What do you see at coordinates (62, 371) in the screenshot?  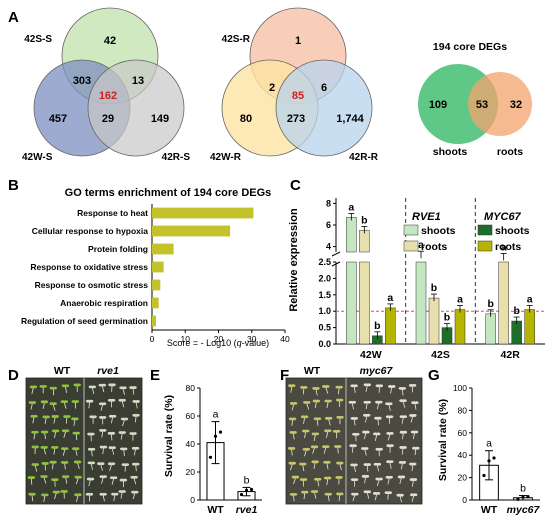 I see `panel-d-wt-label: WT` at bounding box center [62, 371].